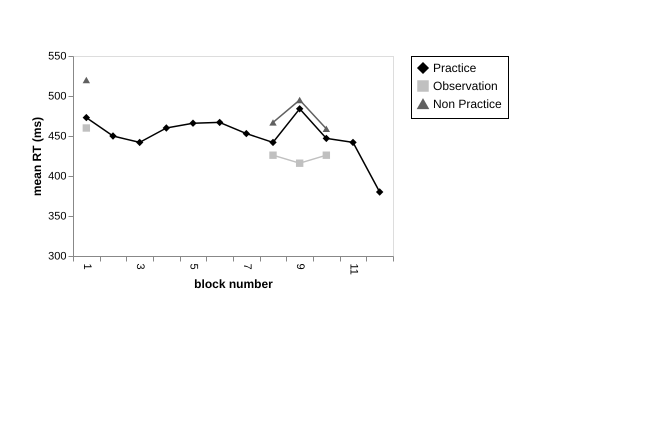 This screenshot has width=663, height=430. What do you see at coordinates (57, 176) in the screenshot?
I see `y-tick-label: 400` at bounding box center [57, 176].